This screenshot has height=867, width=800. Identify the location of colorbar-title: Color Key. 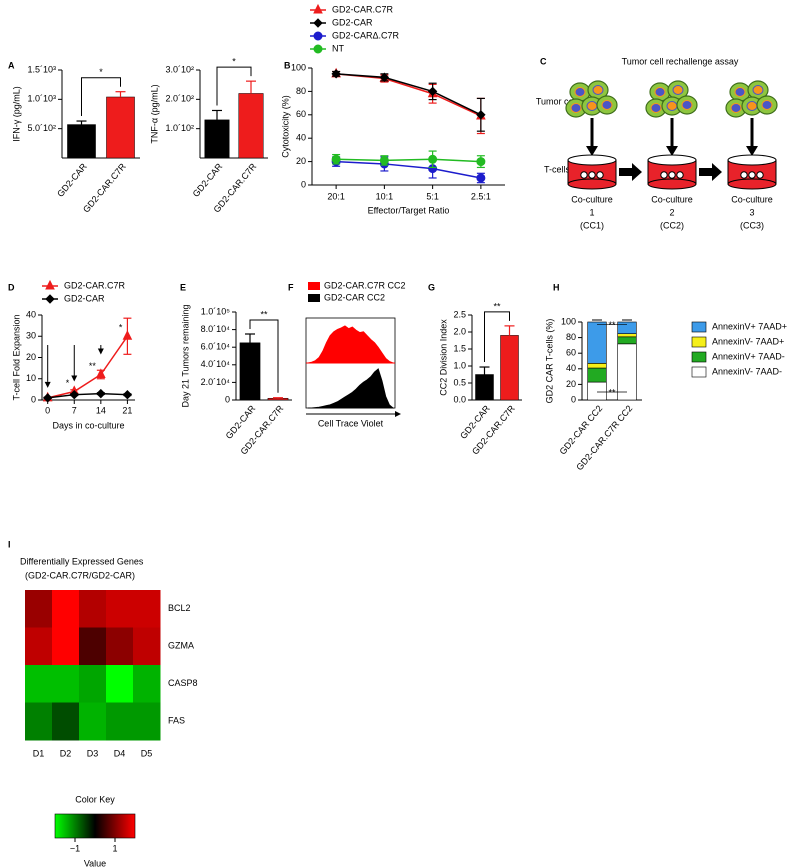
(95, 799).